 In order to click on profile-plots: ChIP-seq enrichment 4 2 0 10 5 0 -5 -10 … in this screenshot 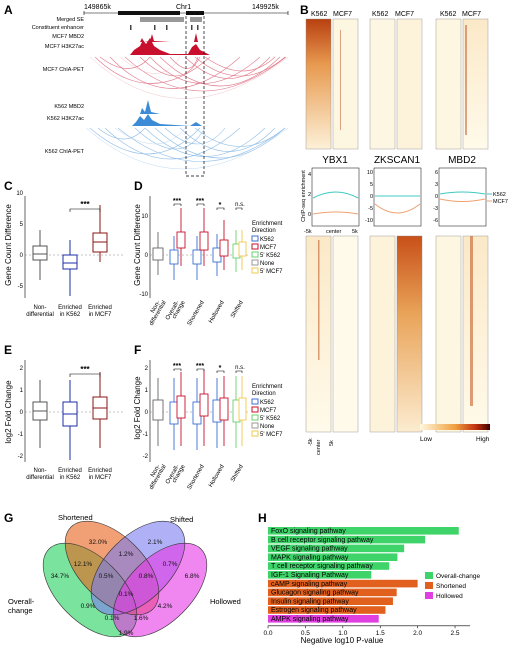, I will do `click(404, 201)`.